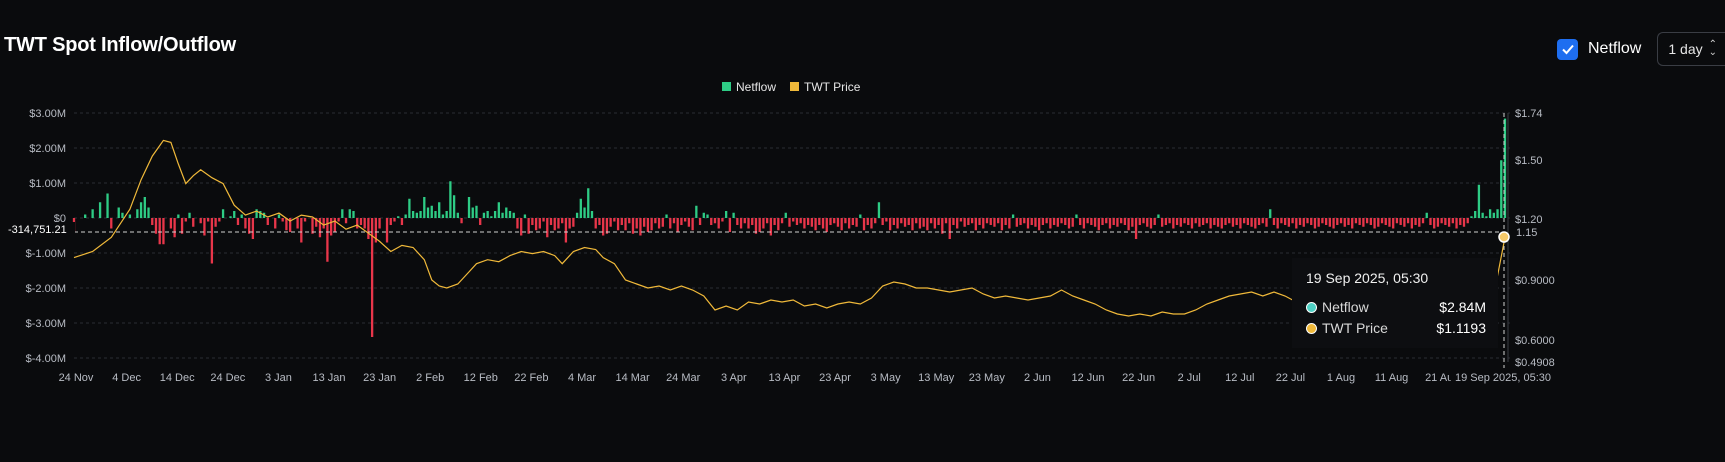  Describe the element at coordinates (1712, 48) in the screenshot. I see `chevron-updown-icon: ⌃ ⌄` at that location.